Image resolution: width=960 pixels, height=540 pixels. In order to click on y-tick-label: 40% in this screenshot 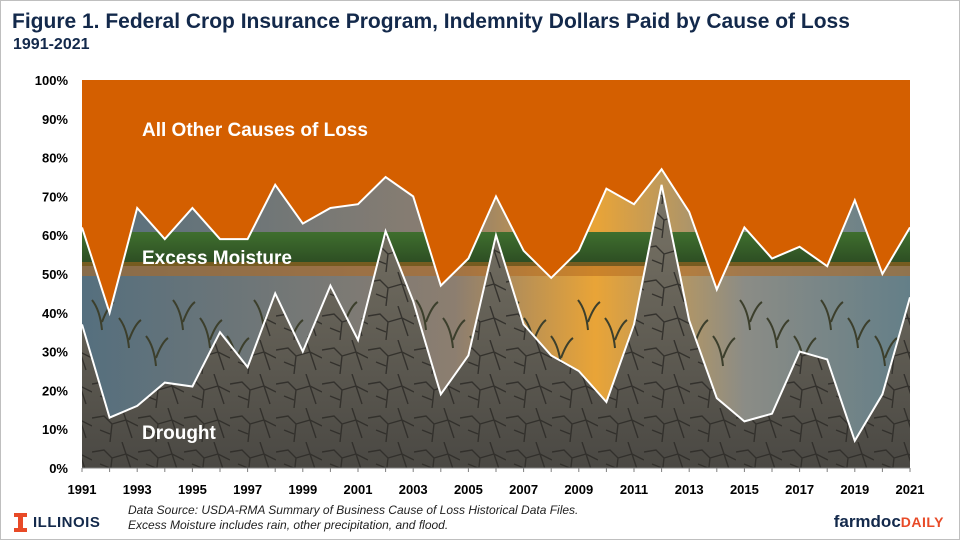, I will do `click(55, 313)`.